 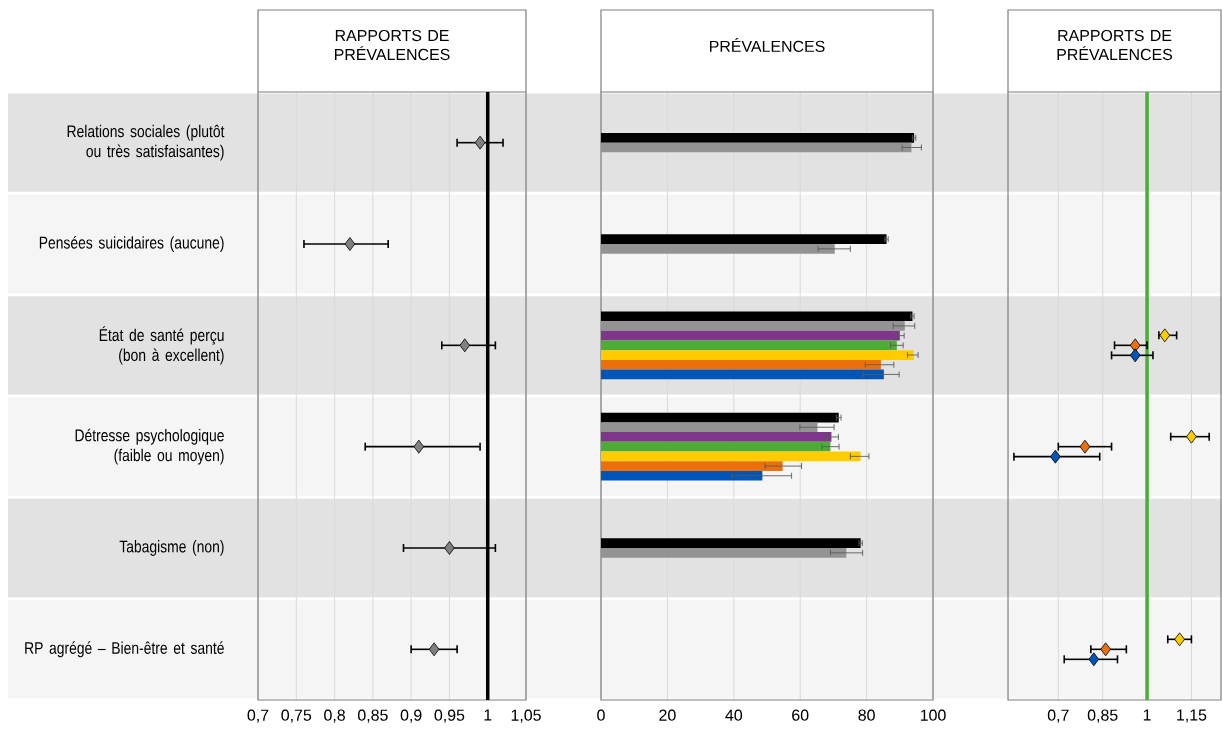 I want to click on y-tick-label: Détresse psychologique (faible ou moyen), so click(x=149, y=446).